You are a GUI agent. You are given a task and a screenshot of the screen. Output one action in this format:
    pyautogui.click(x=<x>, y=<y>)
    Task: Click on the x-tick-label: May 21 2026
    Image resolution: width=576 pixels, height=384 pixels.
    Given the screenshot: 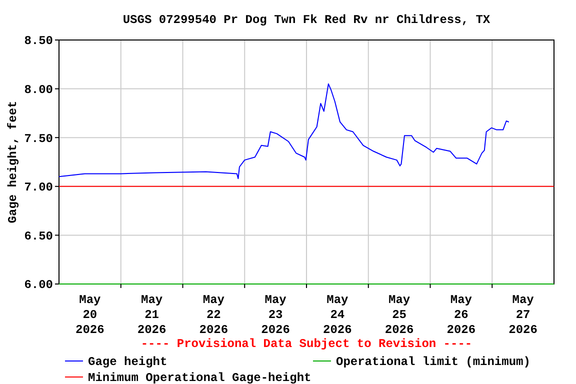 What is the action you would take?
    pyautogui.click(x=151, y=315)
    